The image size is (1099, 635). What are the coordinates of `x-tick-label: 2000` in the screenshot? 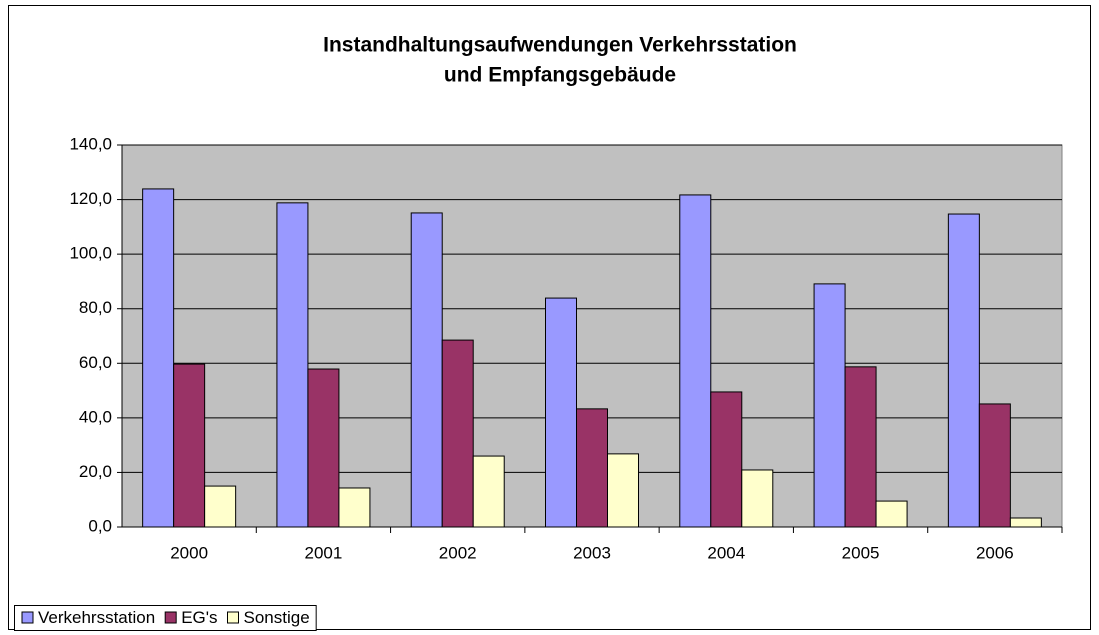 It's located at (189, 552).